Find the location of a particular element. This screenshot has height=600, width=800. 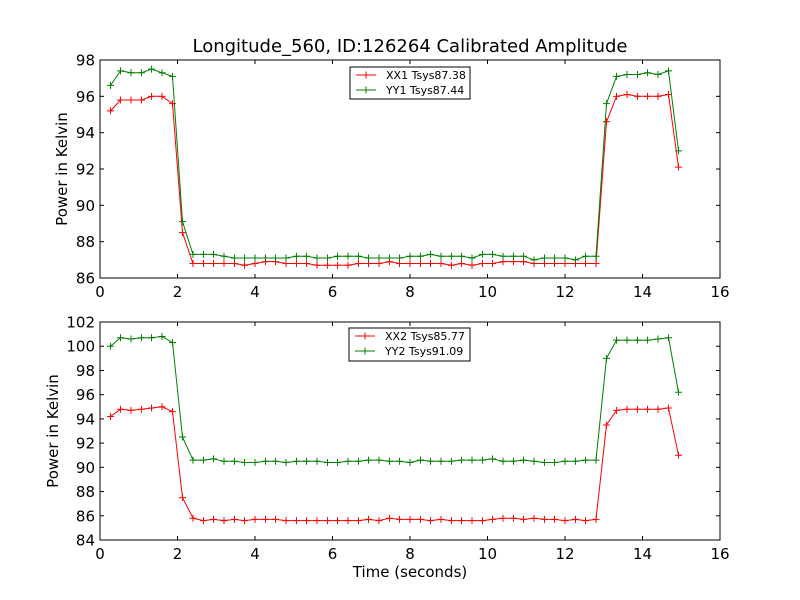

legend-marker-sample is located at coordinates (365, 336).